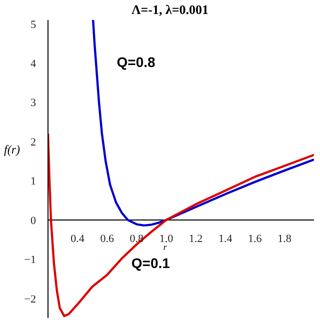  Describe the element at coordinates (33, 64) in the screenshot. I see `y-tick-label: 4` at that location.